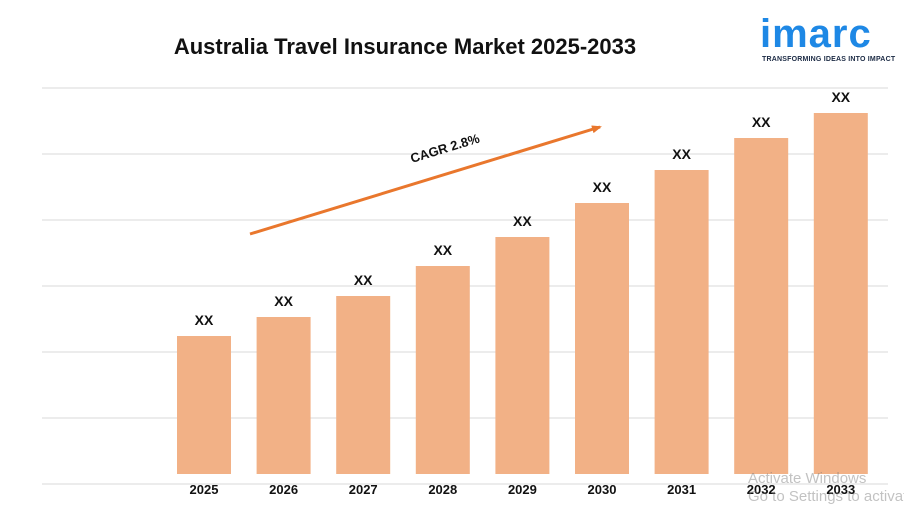 This screenshot has height=509, width=904. What do you see at coordinates (522, 221) in the screenshot?
I see `data-label-2029: XX` at bounding box center [522, 221].